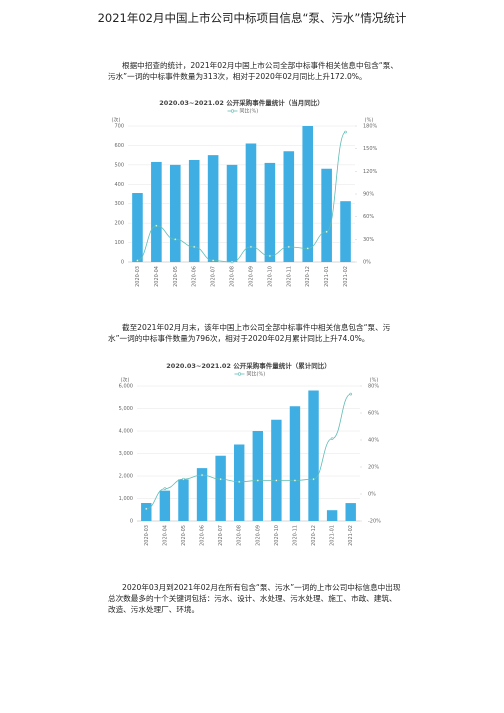  Describe the element at coordinates (214, 276) in the screenshot. I see `x-tick-label: 2020-07` at that location.